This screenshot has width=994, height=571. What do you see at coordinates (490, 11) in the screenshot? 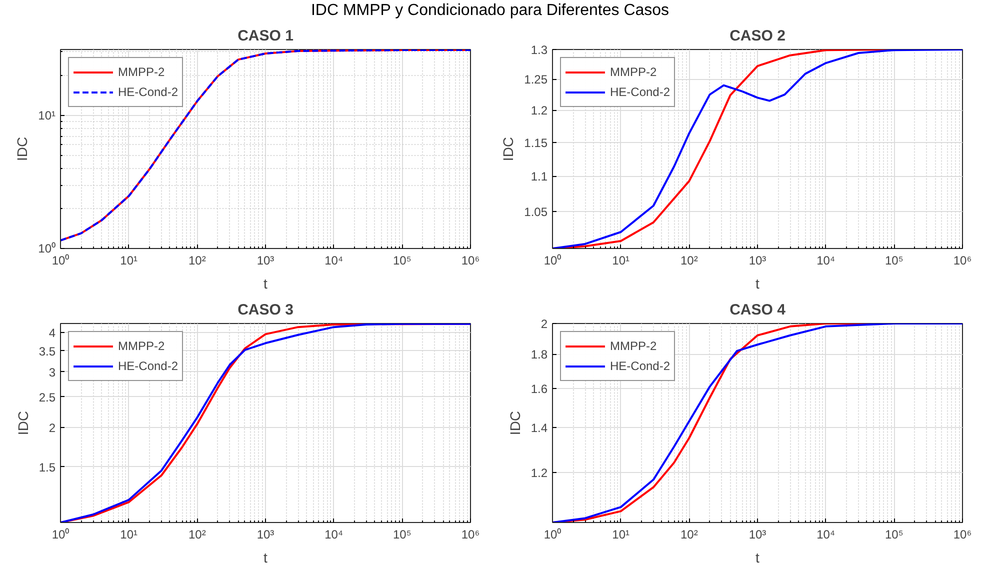
I see `text: IDC MMPP y Condicionado para Diferentes Casos` at bounding box center [490, 11].